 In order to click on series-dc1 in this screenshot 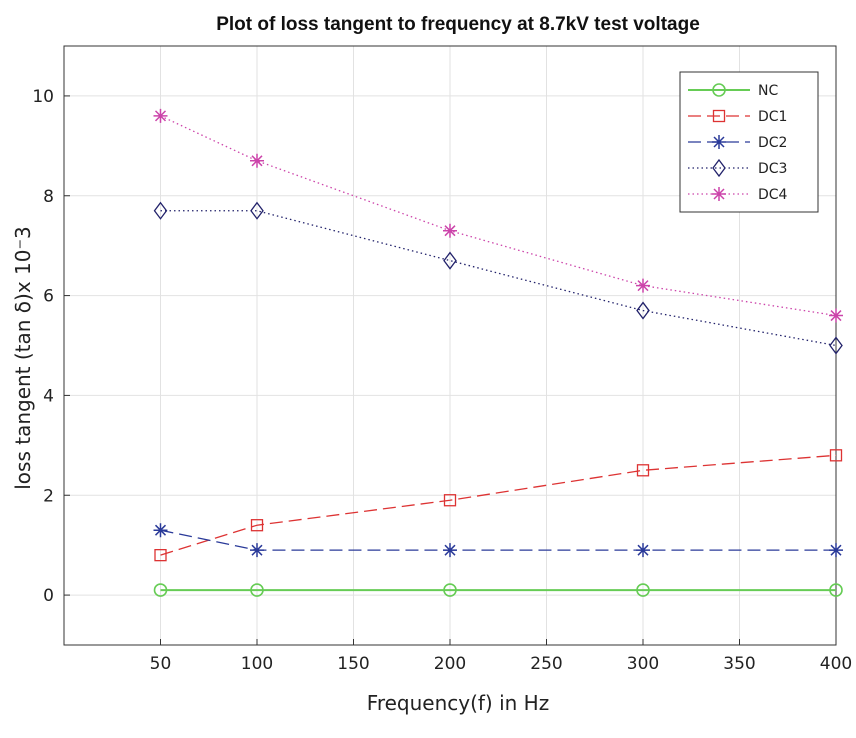, I will do `click(498, 505)`.